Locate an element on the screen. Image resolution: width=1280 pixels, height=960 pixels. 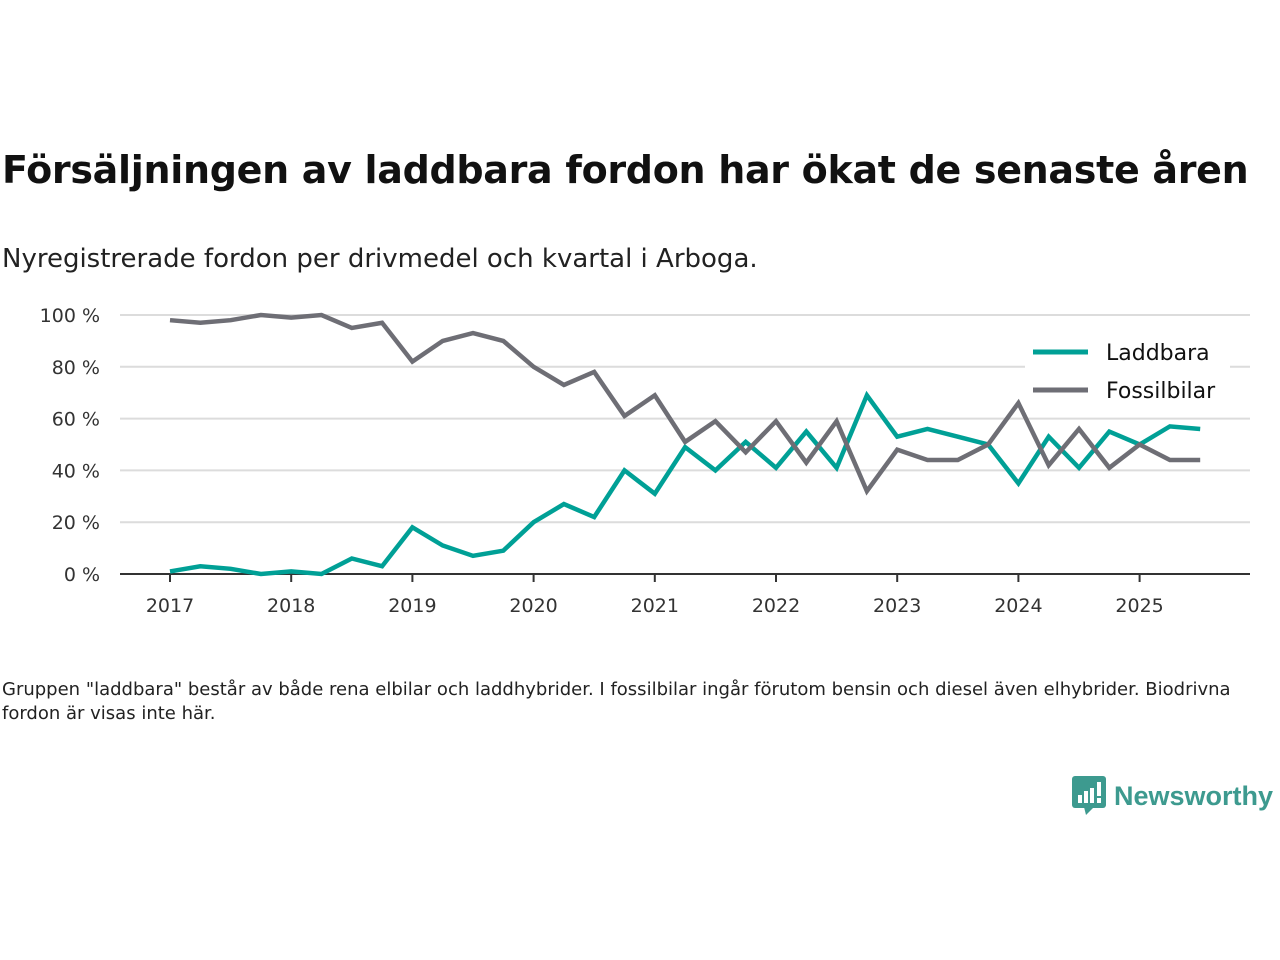
y-axis: 0 % 20 % 40 % 60 % 80 % 100 % is located at coordinates (70, 445).